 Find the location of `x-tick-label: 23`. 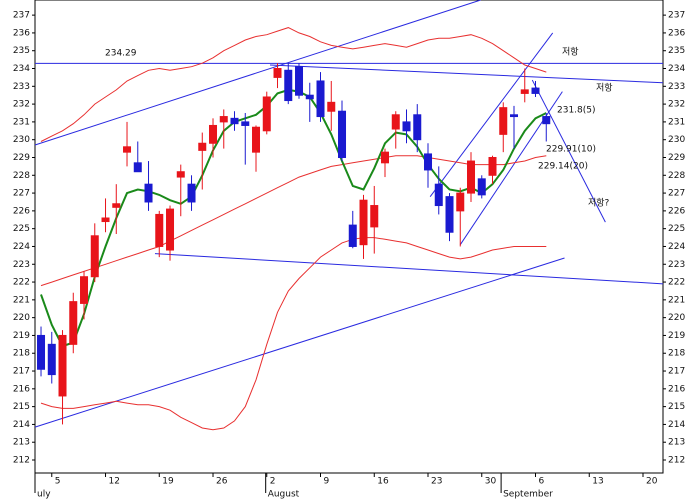

x-tick-label: 23 is located at coordinates (436, 482).